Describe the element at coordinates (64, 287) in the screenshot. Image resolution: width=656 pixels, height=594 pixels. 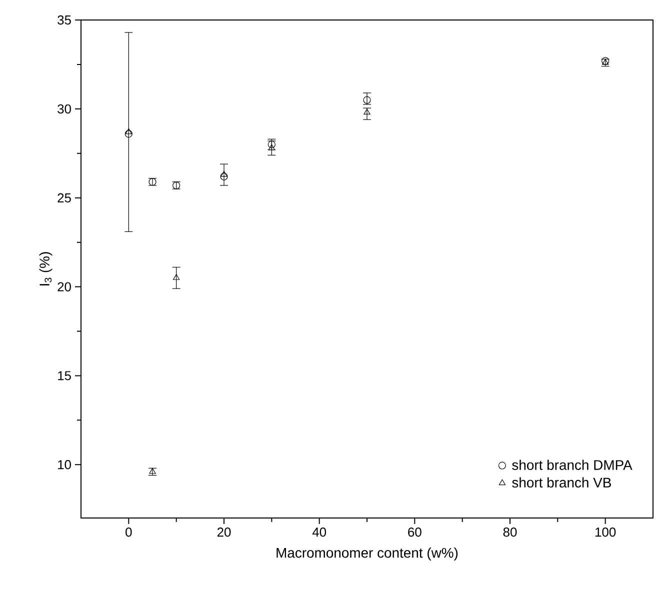
I see `y-tick-label: 20` at that location.